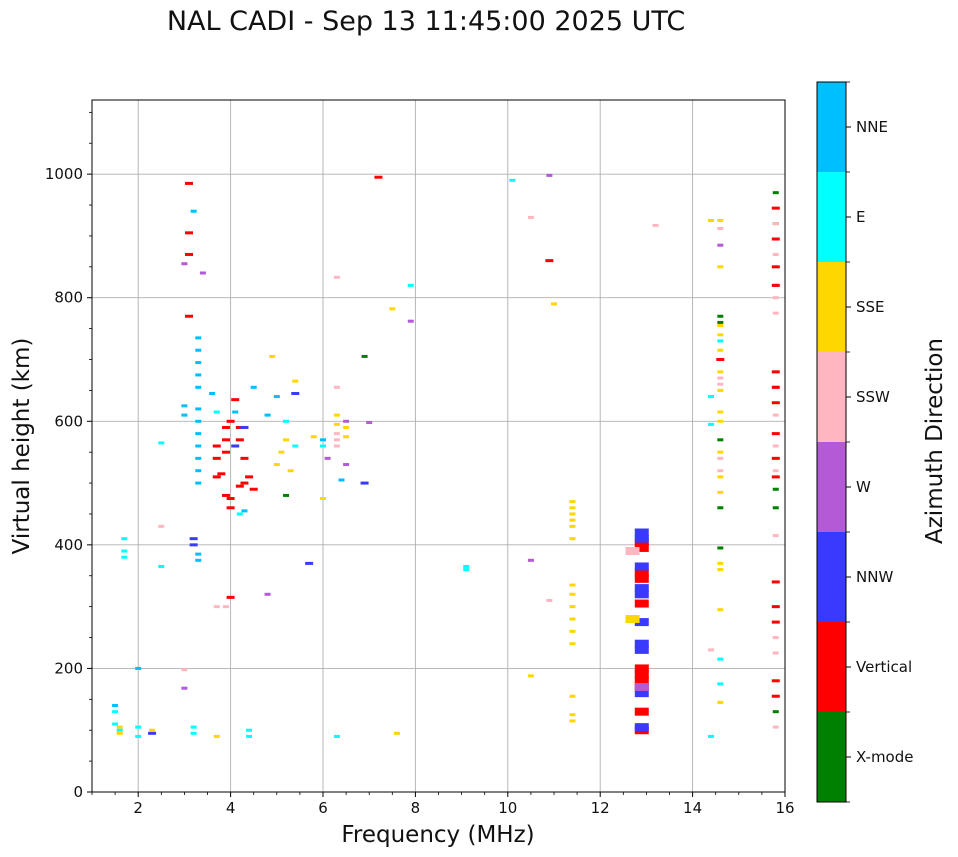 This screenshot has height=857, width=958. What do you see at coordinates (68, 668) in the screenshot?
I see `y-tick-label: 200` at bounding box center [68, 668].